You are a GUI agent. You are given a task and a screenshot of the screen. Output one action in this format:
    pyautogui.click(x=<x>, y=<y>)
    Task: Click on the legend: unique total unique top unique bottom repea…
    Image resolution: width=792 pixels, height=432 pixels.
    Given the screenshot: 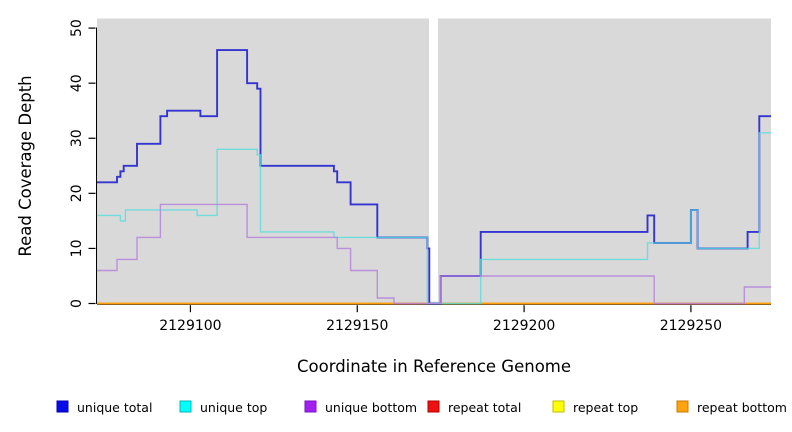 What is the action you would take?
    pyautogui.click(x=421, y=407)
    